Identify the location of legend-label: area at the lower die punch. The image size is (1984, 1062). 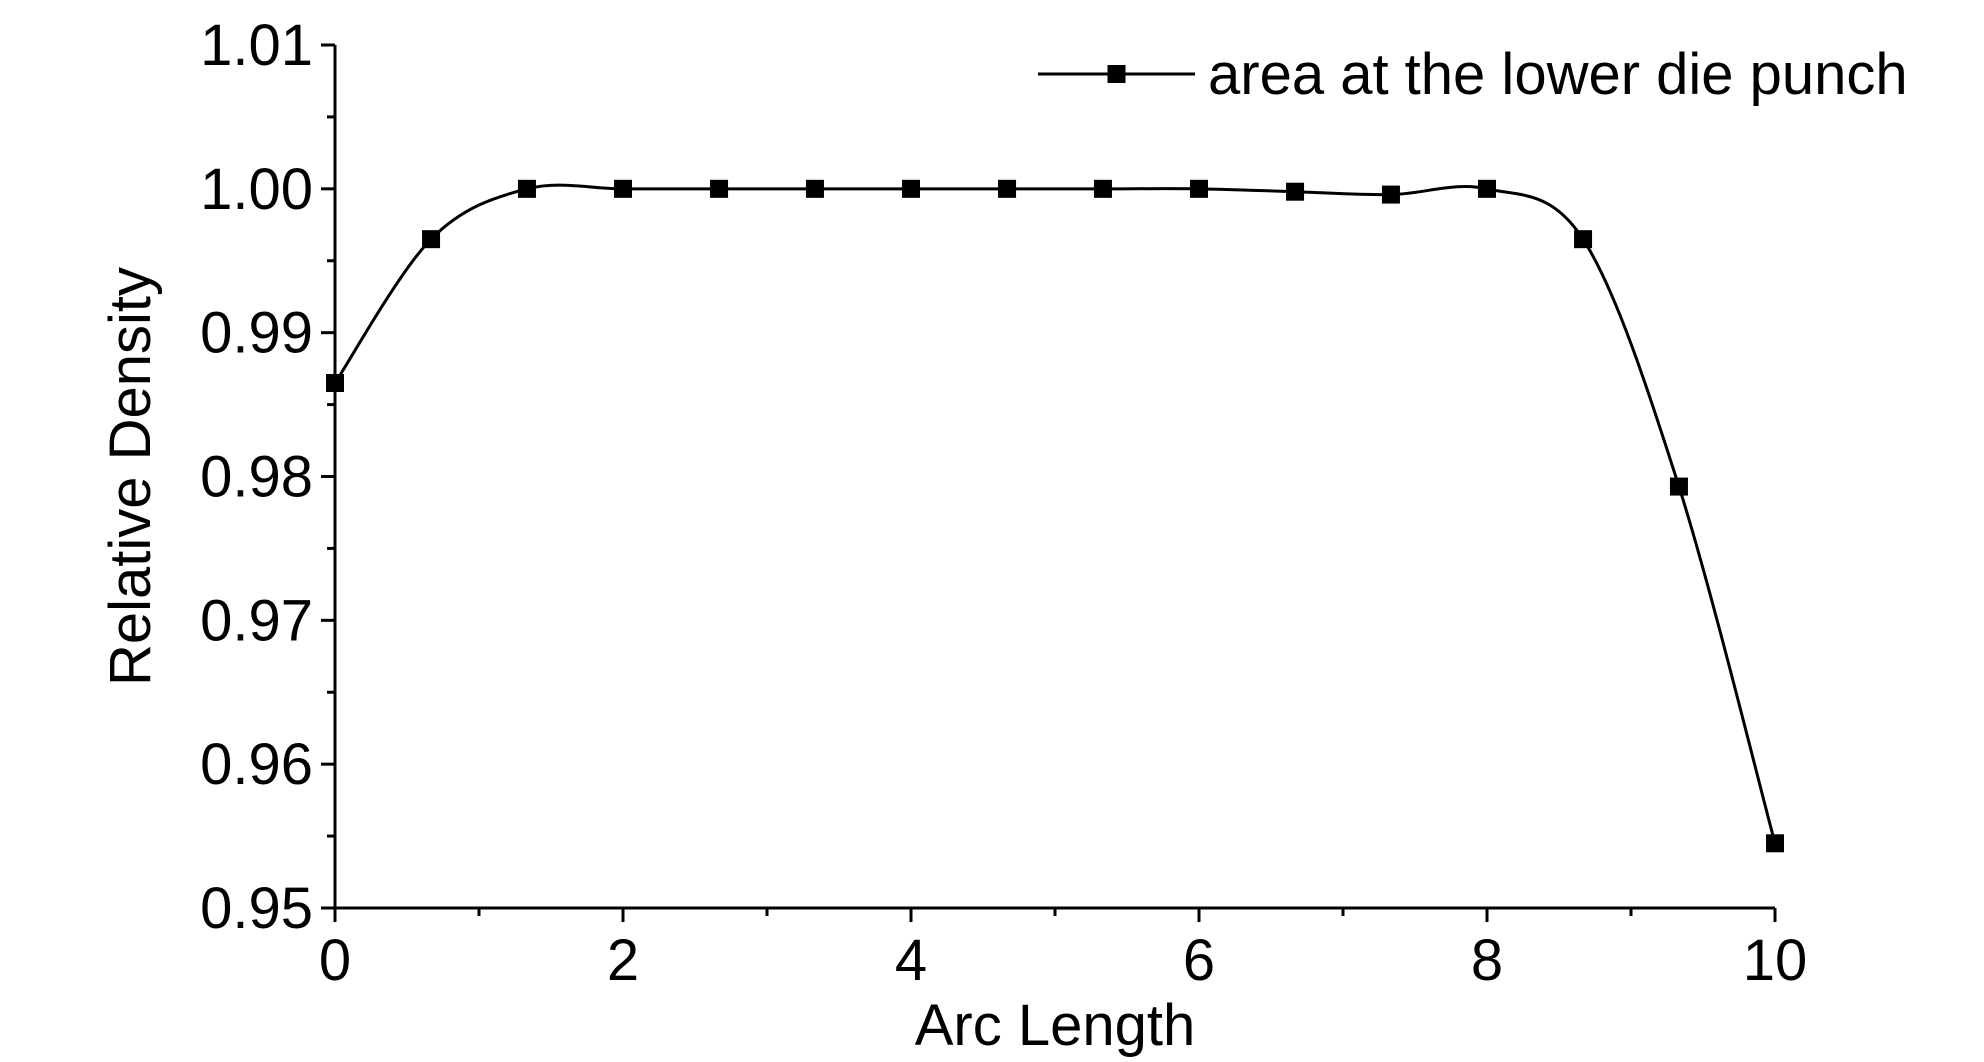
(1558, 74).